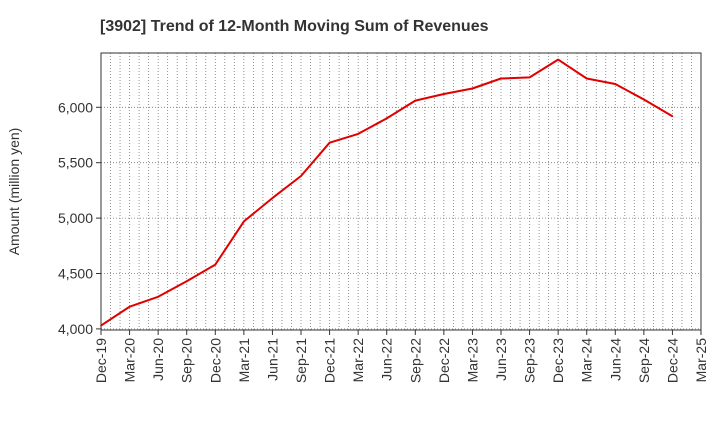 Image resolution: width=720 pixels, height=440 pixels. Describe the element at coordinates (701, 360) in the screenshot. I see `x-tick-label: Mar-25` at that location.